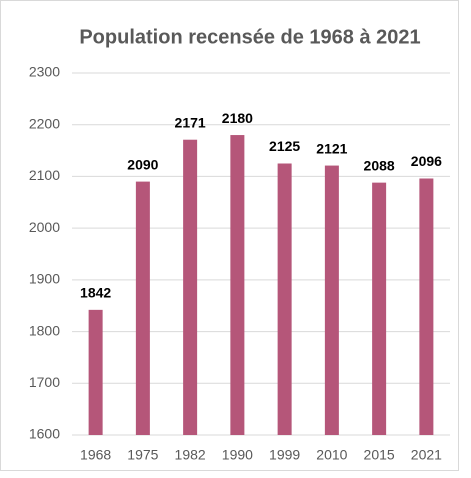  I want to click on value-label: 2121, so click(331, 148).